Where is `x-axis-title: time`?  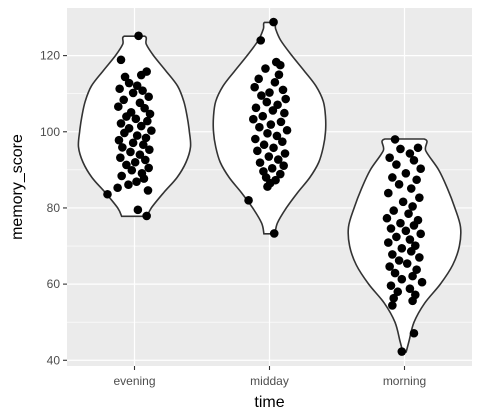
x-axis-title: time is located at coordinates (269, 402).